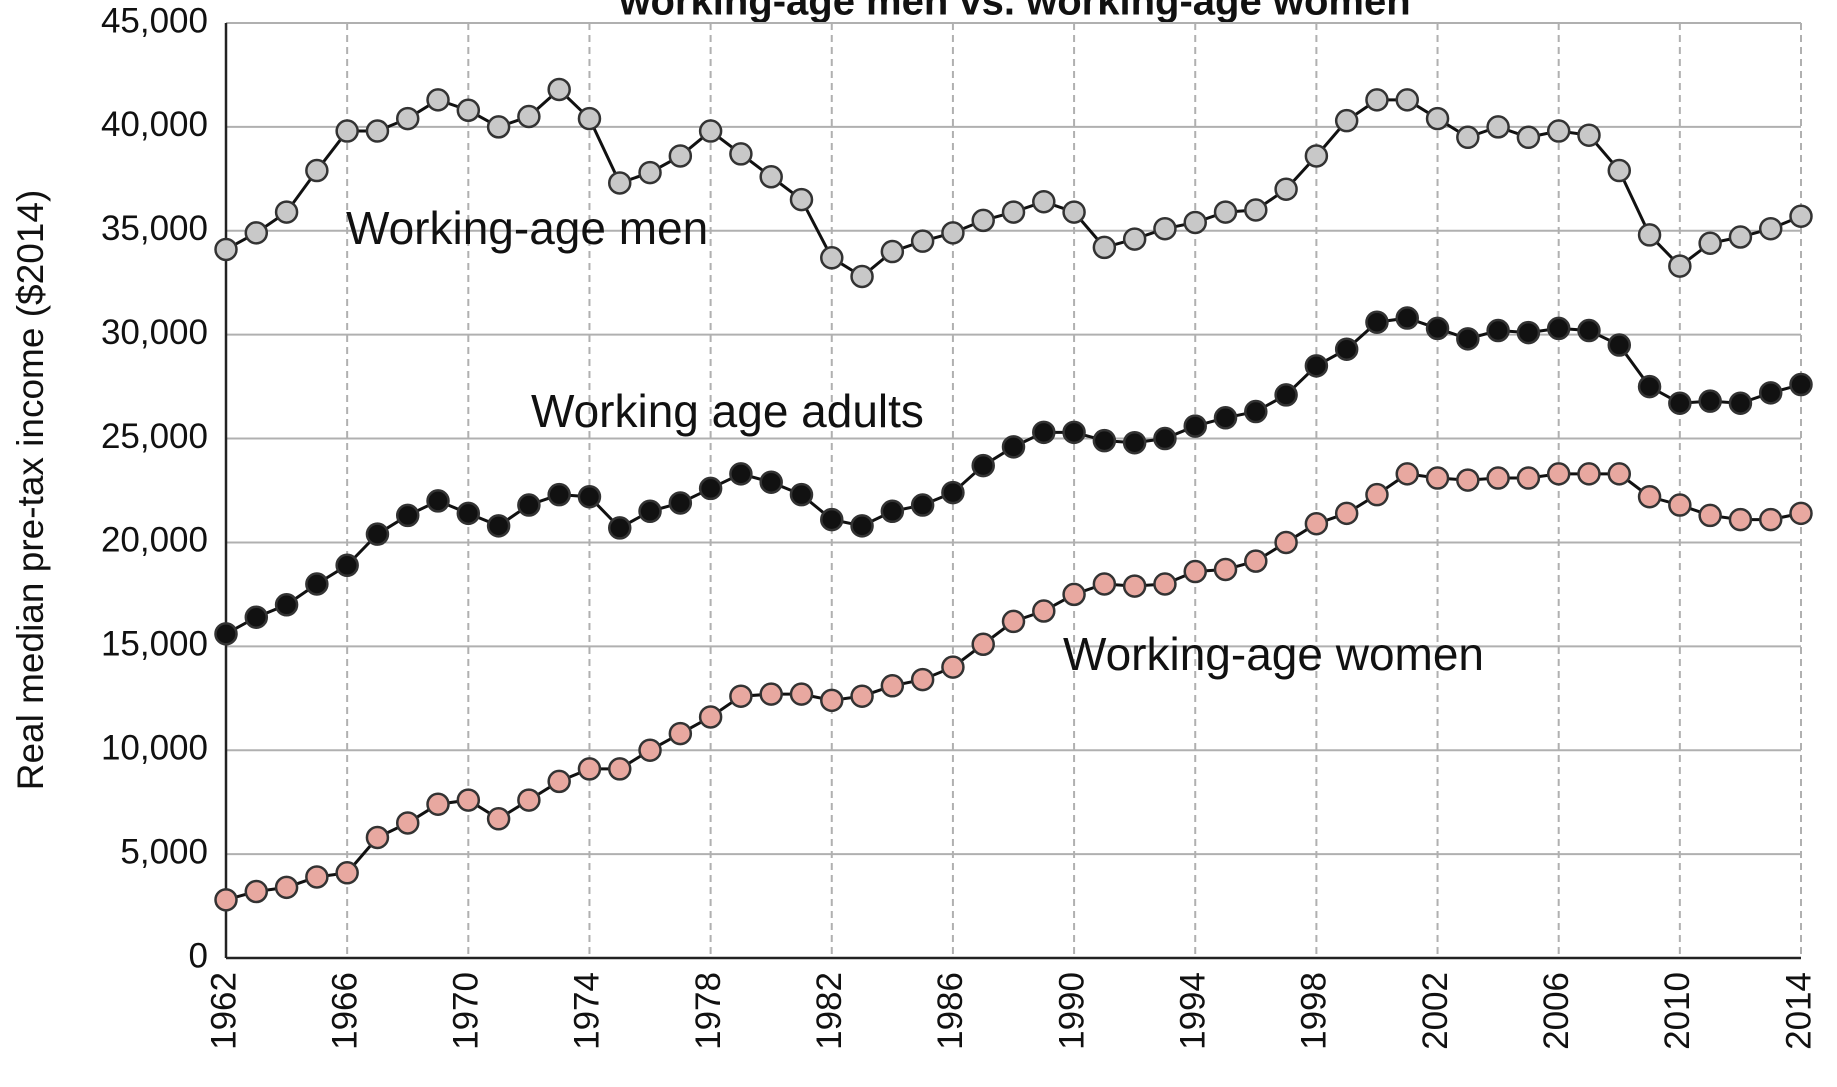 Image resolution: width=1837 pixels, height=1087 pixels. Describe the element at coordinates (154, 228) in the screenshot. I see `y-tick-label: 35,000` at that location.